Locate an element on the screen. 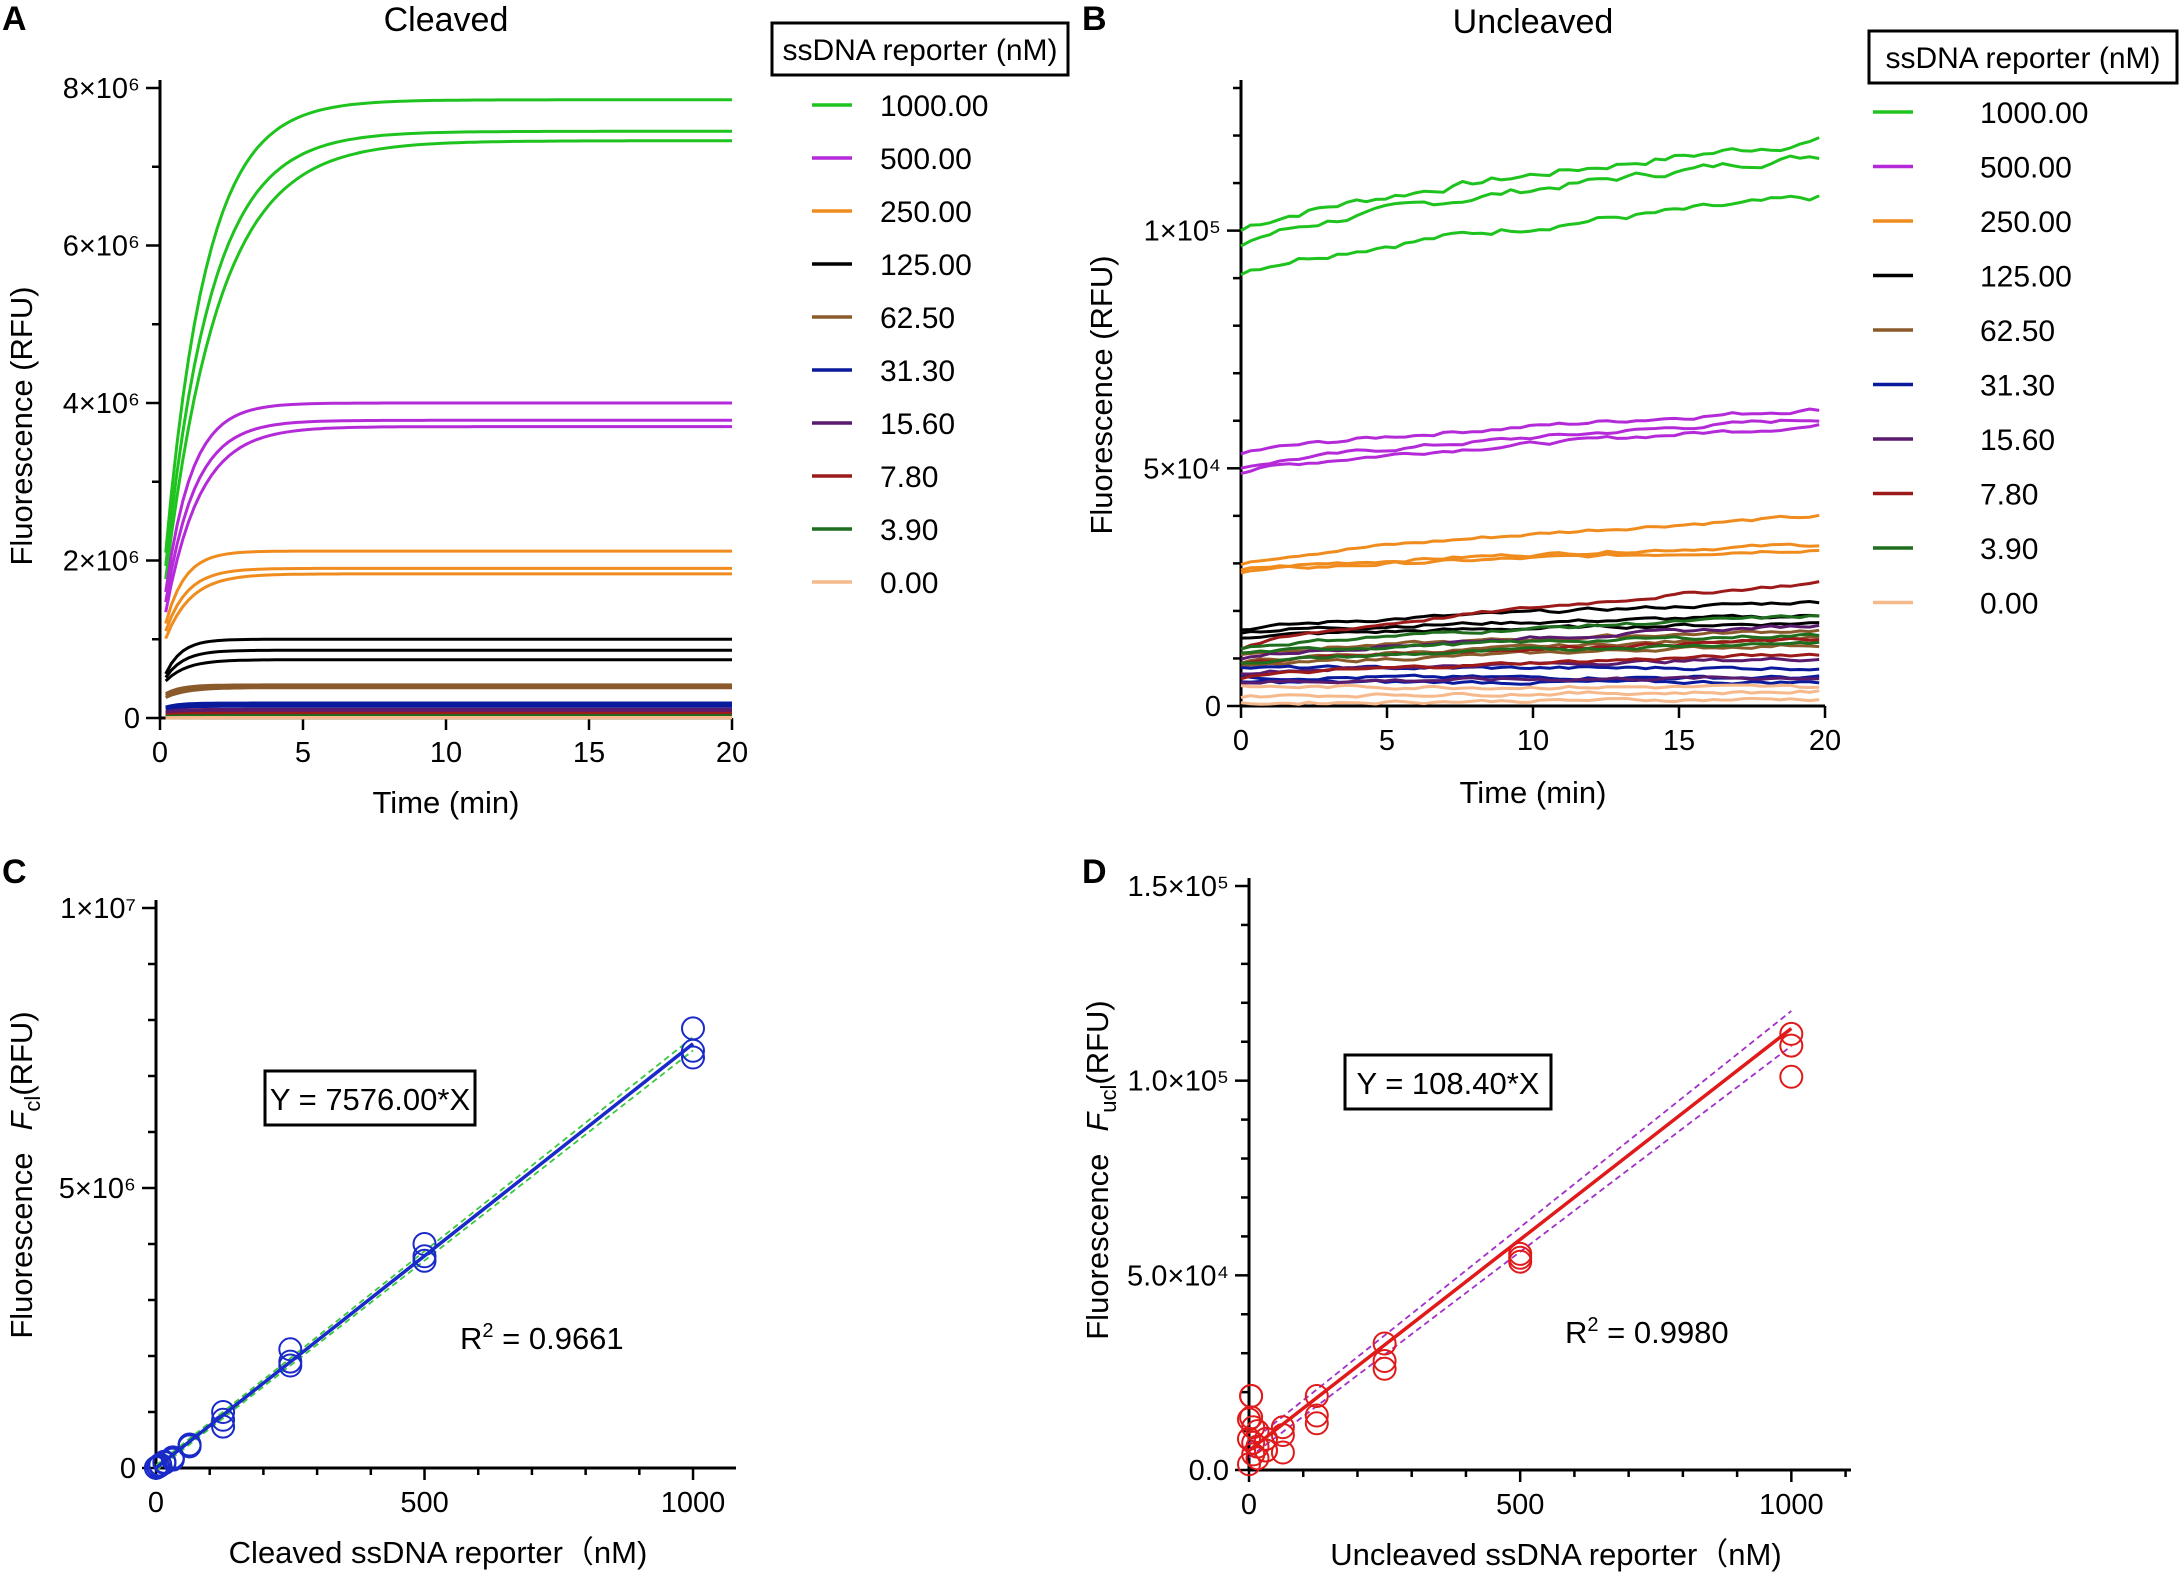 Image resolution: width=2181 pixels, height=1573 pixels. chart-b-y-tick-label: 5×10⁴ is located at coordinates (1182, 469).